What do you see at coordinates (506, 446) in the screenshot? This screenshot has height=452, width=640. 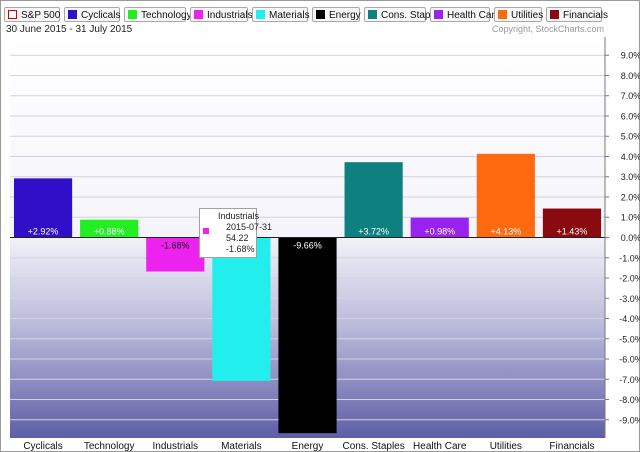 I see `x-tick-label: Utilities` at bounding box center [506, 446].